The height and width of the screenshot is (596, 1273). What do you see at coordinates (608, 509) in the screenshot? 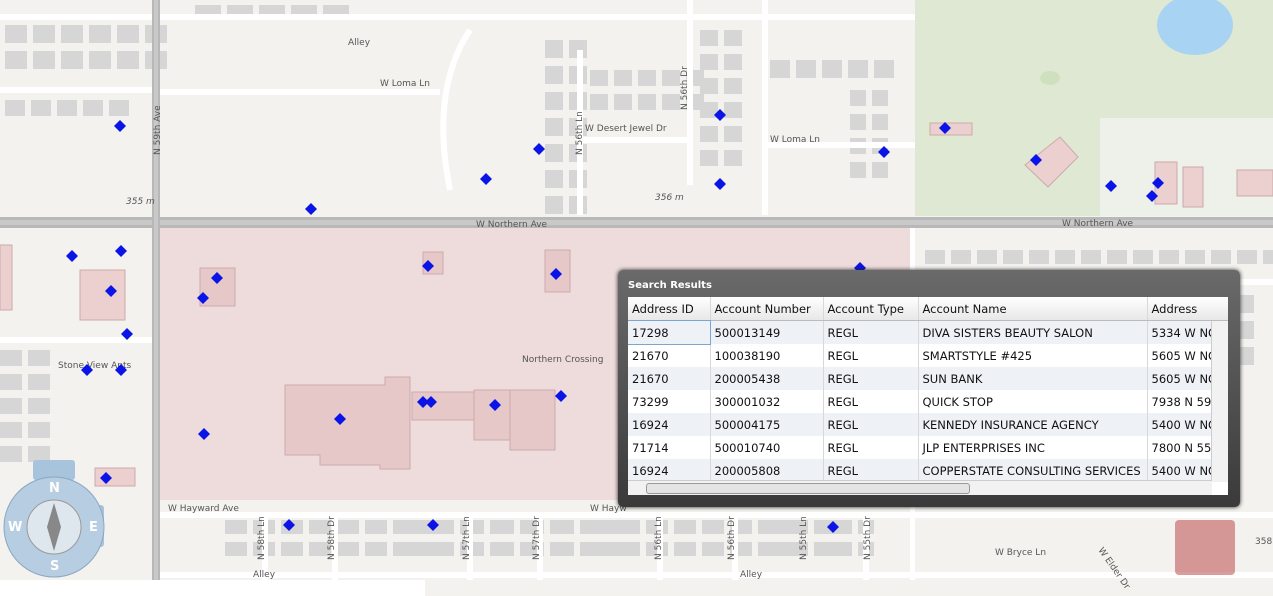
I see `street-label: W Hayw` at bounding box center [608, 509].